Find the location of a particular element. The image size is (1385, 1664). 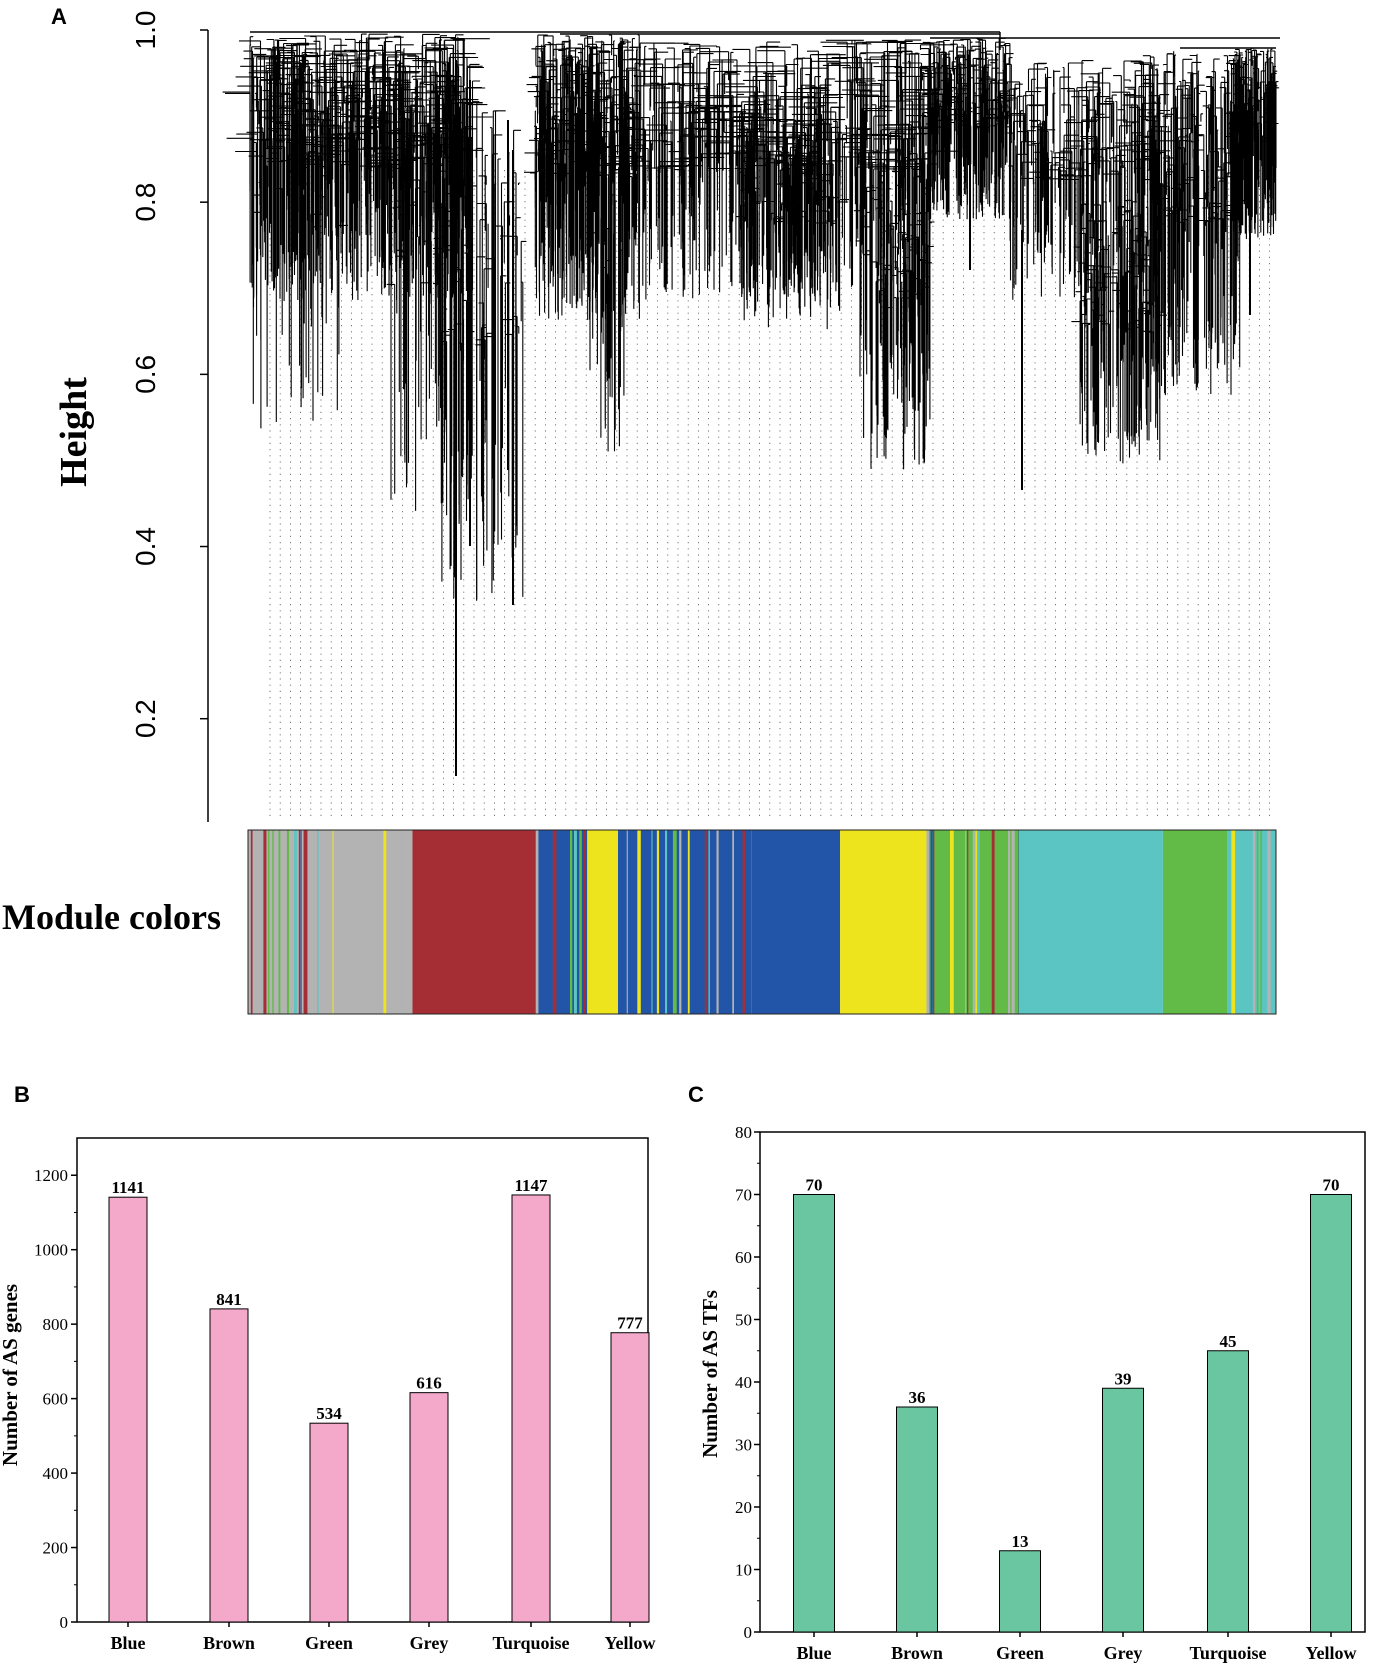

bar-value-label: 777 is located at coordinates (630, 1323).